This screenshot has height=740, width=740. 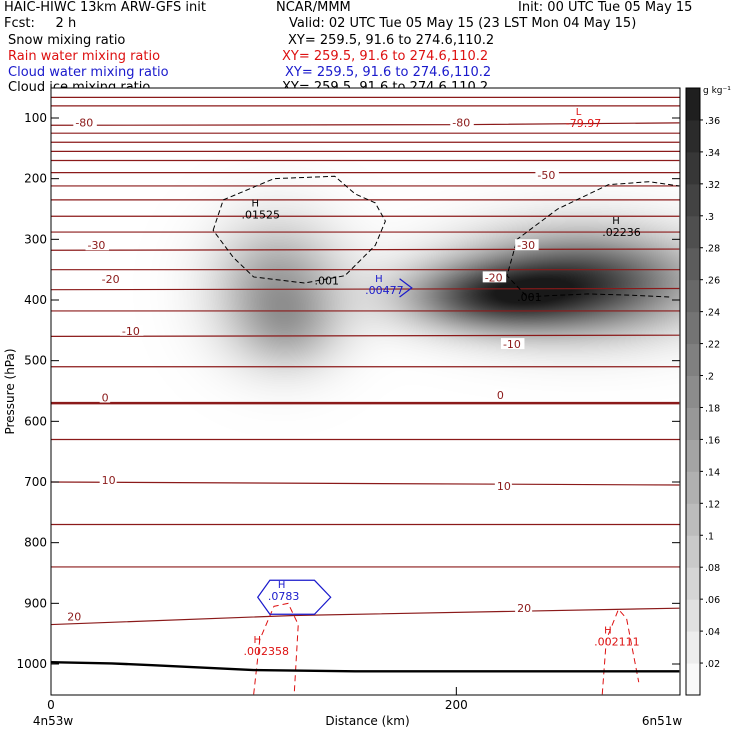 What do you see at coordinates (712, 568) in the screenshot?
I see `colorbar-tick-label: .08` at bounding box center [712, 568].